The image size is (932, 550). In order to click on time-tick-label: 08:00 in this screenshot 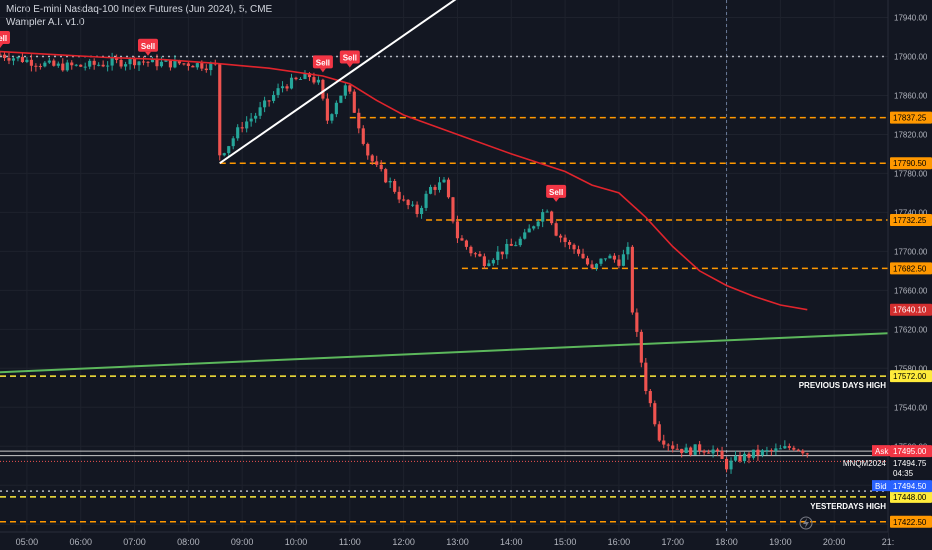, I will do `click(188, 542)`.